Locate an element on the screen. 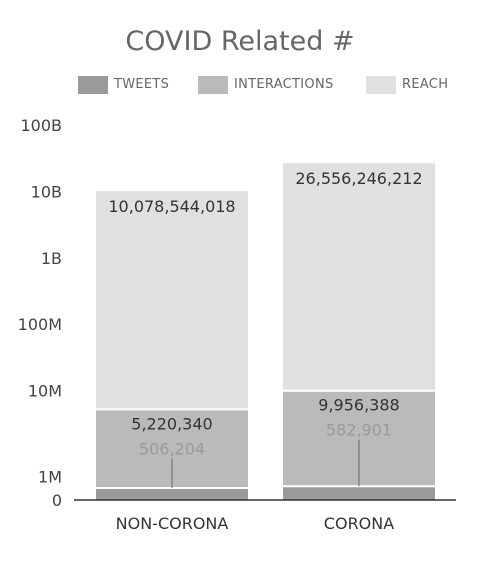 The width and height of the screenshot is (480, 562). data-label-interactions: 5,220,340 is located at coordinates (171, 423).